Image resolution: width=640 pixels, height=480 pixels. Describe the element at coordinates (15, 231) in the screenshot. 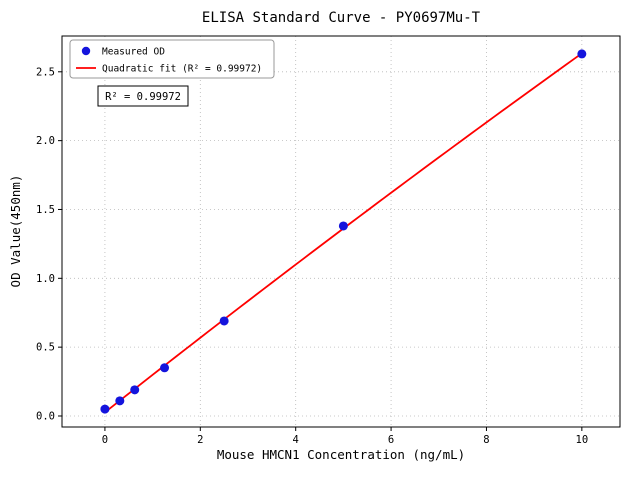

I see `y-axis-label: OD Value(450nm)` at that location.